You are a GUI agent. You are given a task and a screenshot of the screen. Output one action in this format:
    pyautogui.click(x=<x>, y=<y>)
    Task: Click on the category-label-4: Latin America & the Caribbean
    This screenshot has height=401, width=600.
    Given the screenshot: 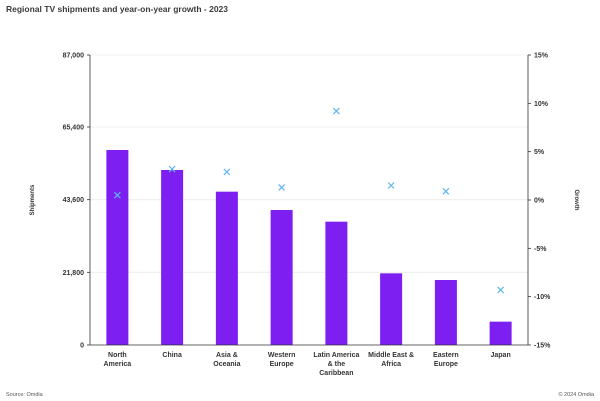 What is the action you would take?
    pyautogui.click(x=336, y=364)
    